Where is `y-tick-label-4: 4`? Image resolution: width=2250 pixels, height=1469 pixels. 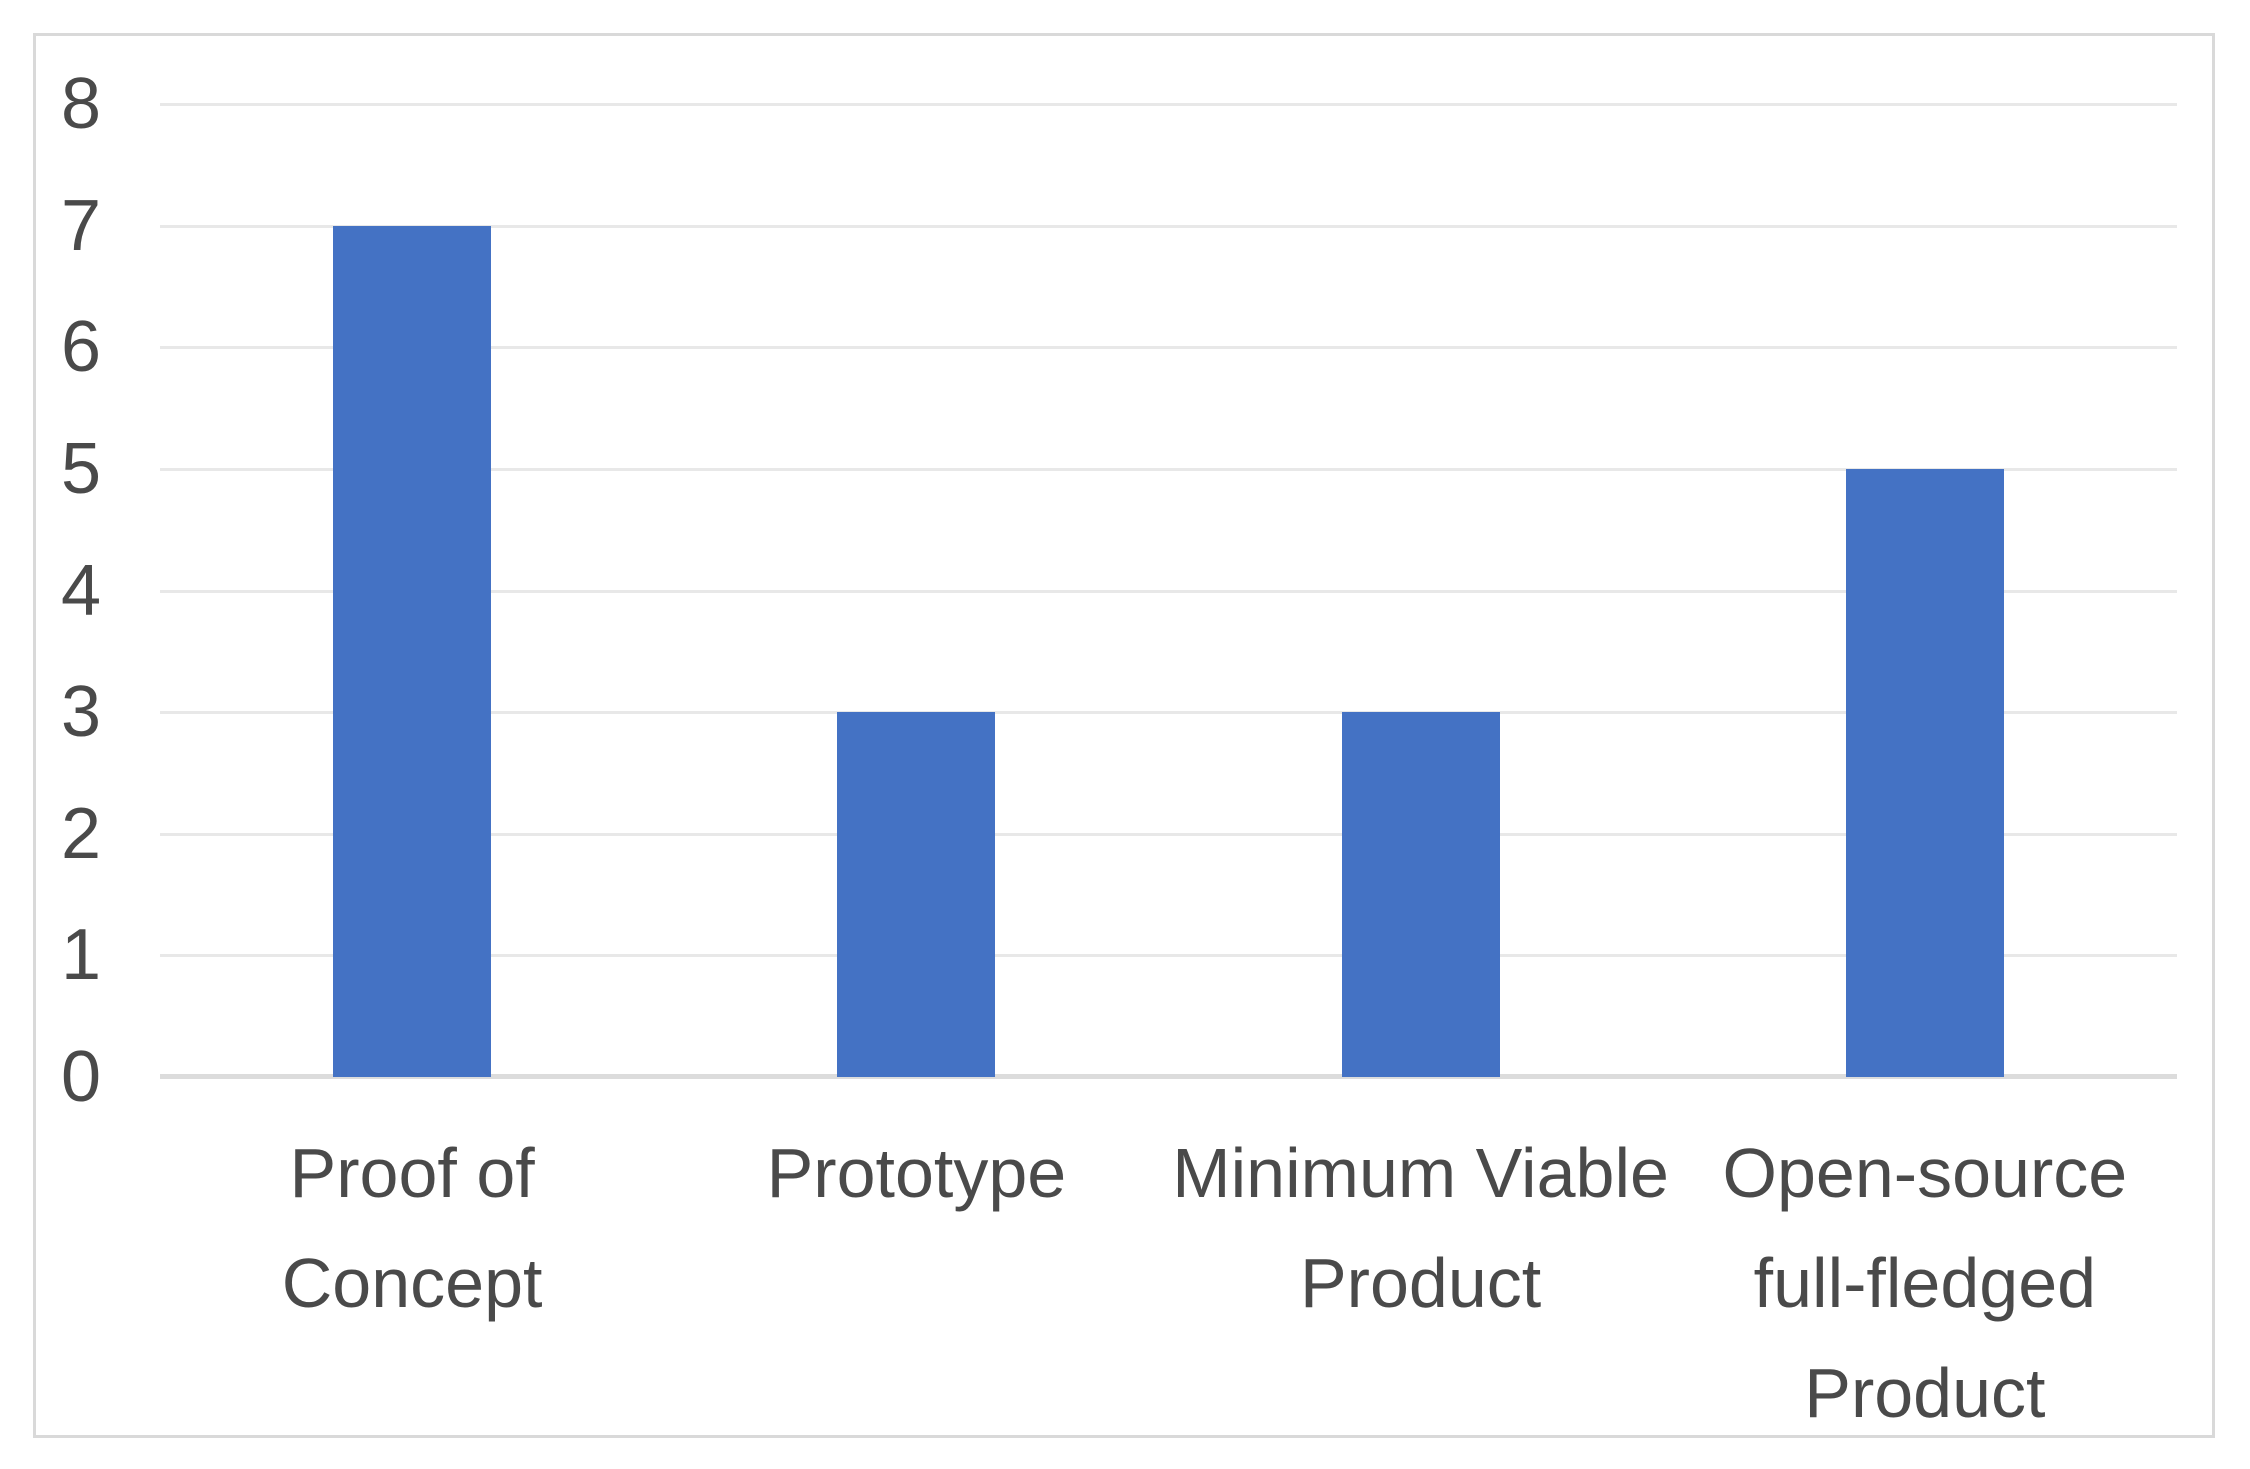
y-tick-label-4: 4 is located at coordinates (81, 590).